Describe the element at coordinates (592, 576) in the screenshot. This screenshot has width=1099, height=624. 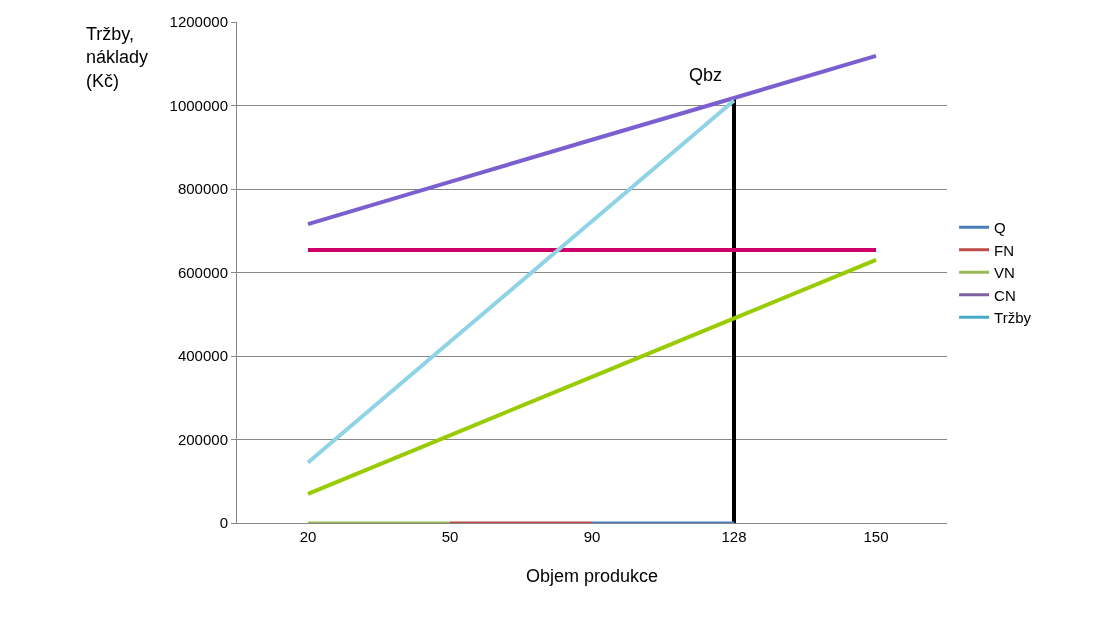
I see `x-axis-title: Objem produkce` at that location.